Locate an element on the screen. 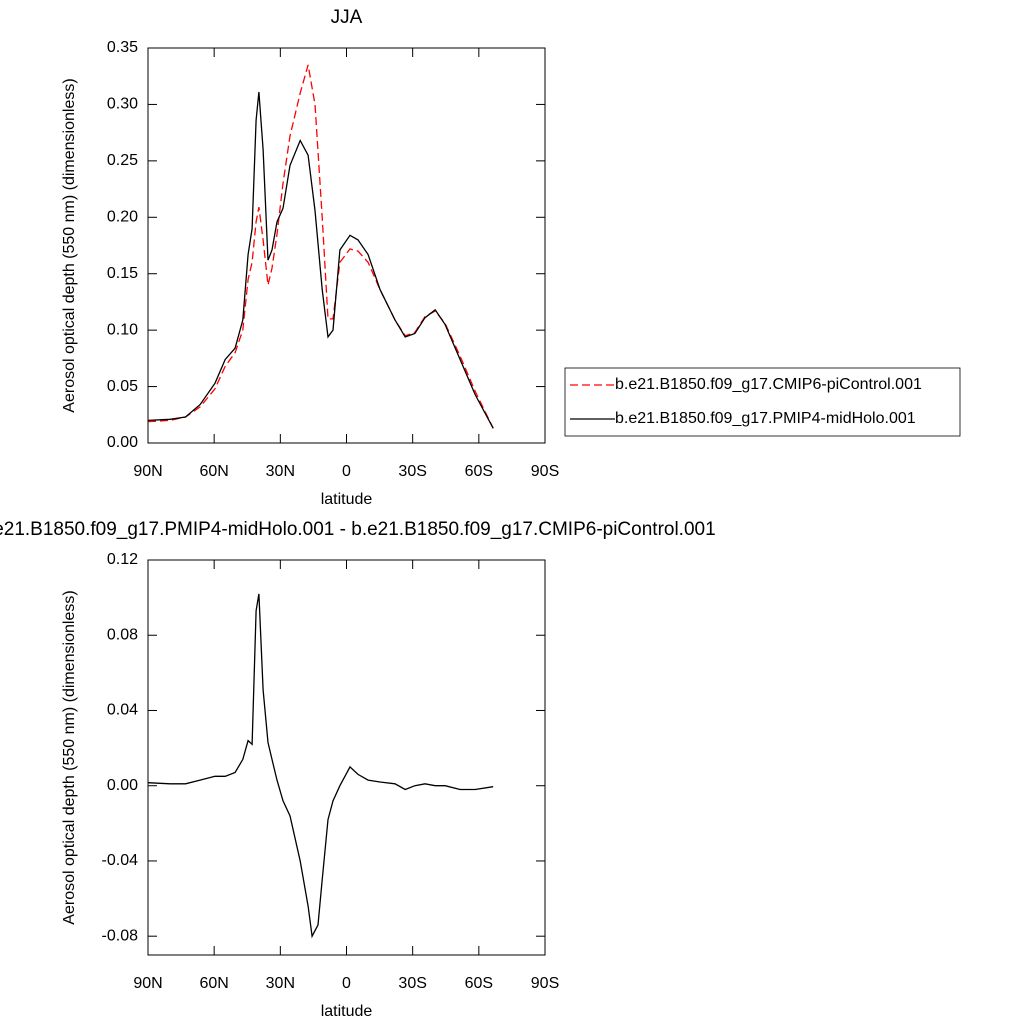  y-tick-label: -0.04 is located at coordinates (120, 860).